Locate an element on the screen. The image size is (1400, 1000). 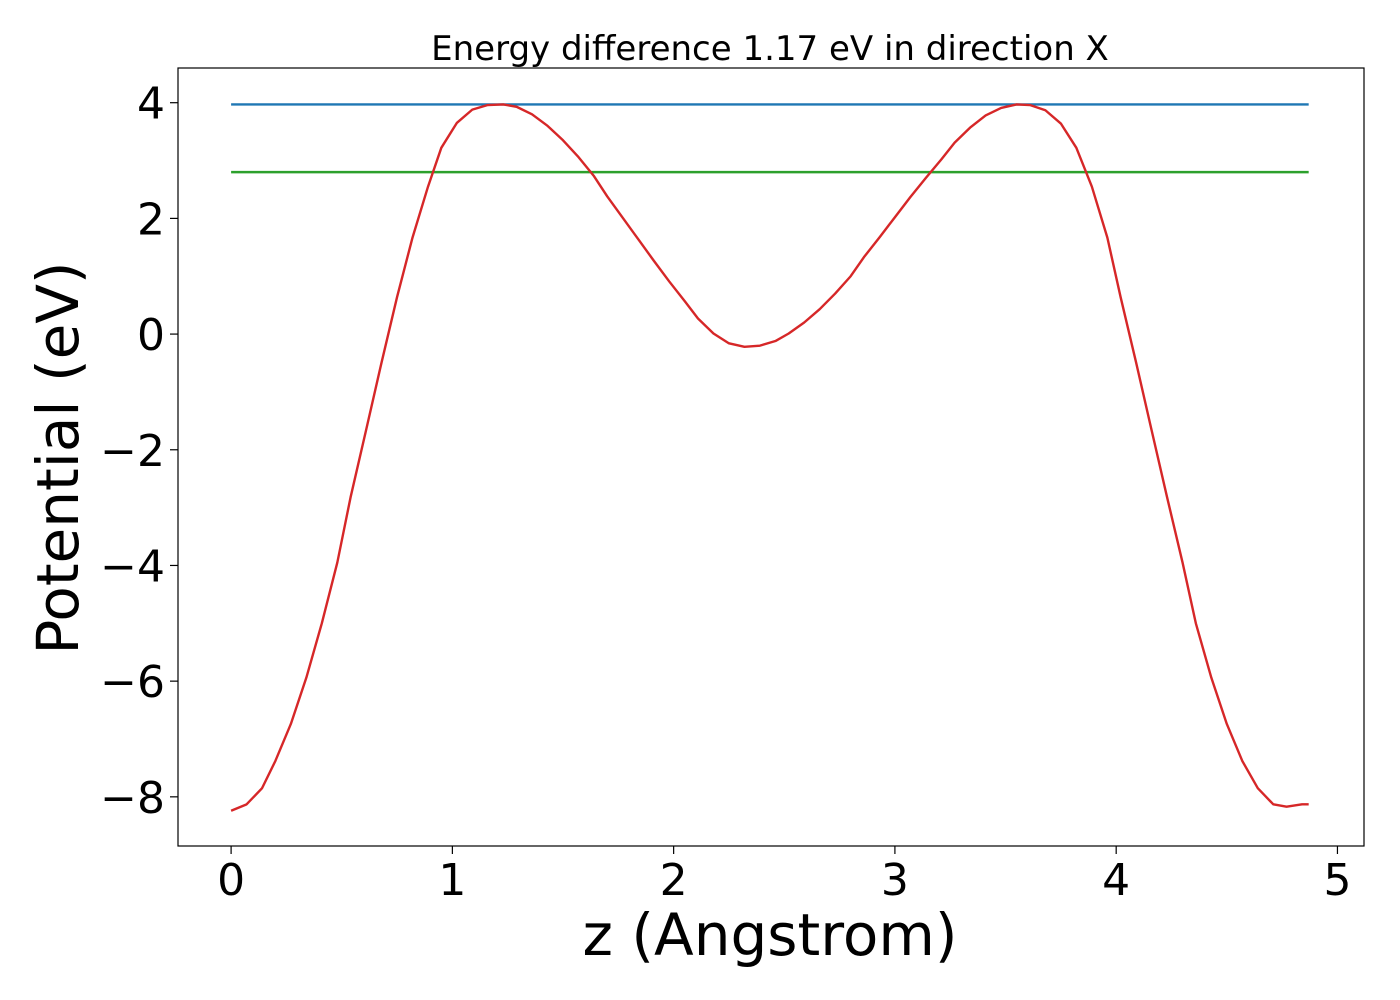
x-tick-label: 3 is located at coordinates (895, 880).